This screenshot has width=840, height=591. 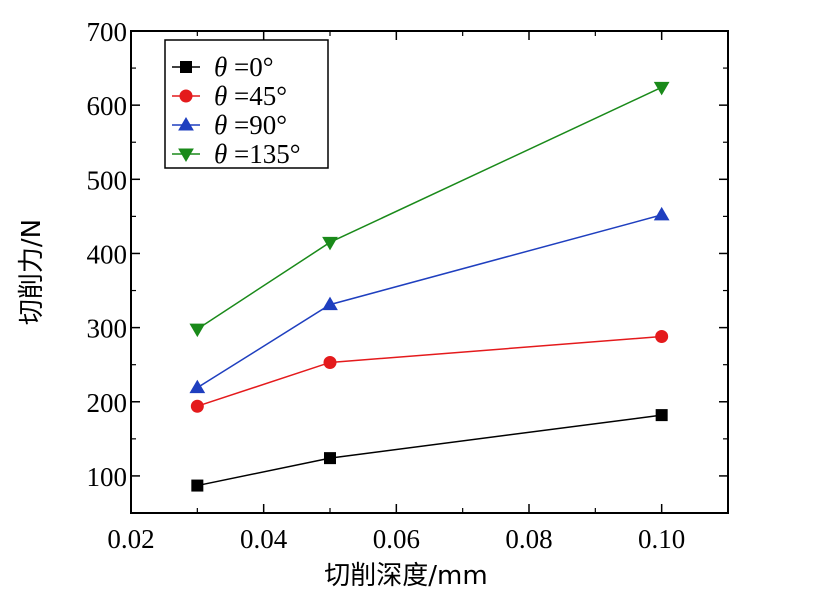 I want to click on x-tick-label: 0.08, so click(x=528, y=539).